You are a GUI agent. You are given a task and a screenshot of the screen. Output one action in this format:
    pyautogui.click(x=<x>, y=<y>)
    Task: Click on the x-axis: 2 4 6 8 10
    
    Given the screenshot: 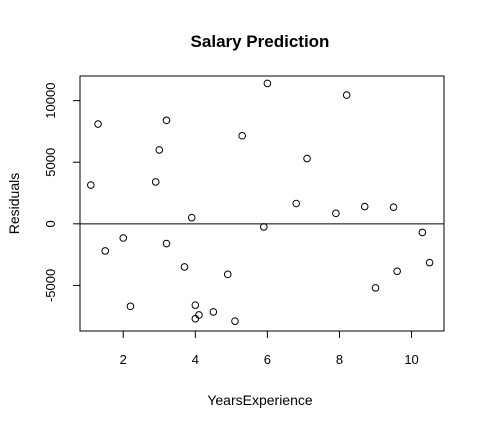 What is the action you would take?
    pyautogui.click(x=269, y=349)
    